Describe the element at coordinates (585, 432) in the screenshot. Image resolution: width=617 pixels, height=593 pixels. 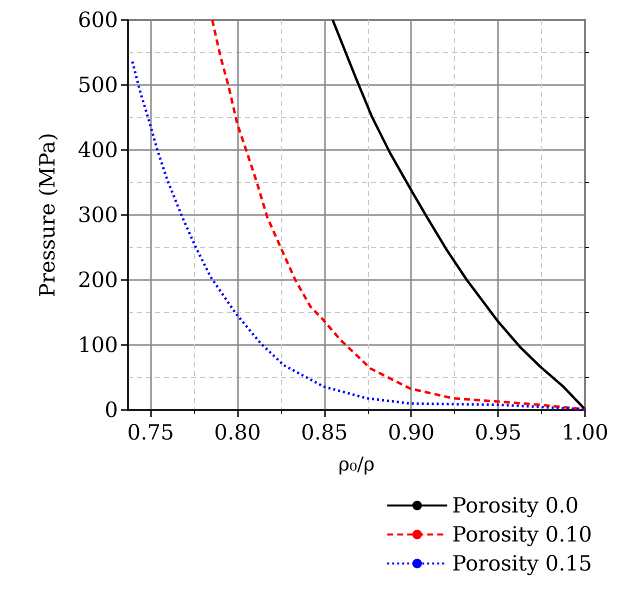
I see `x-tick-label: 1.00` at that location.